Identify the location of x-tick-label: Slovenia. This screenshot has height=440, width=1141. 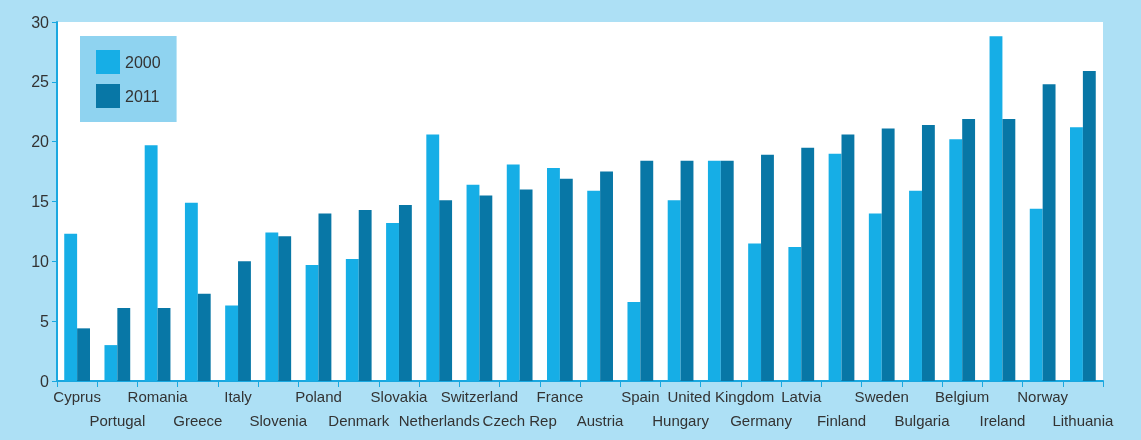
(278, 420).